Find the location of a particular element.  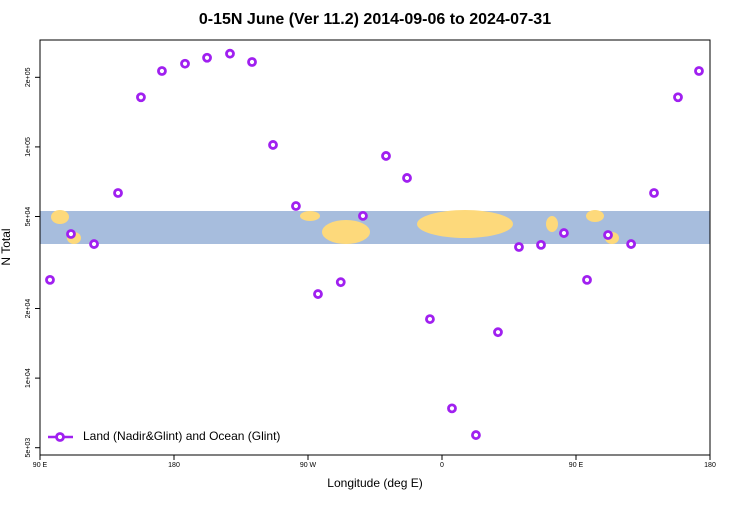

y-tick-label: 1e+04 is located at coordinates (28, 378).